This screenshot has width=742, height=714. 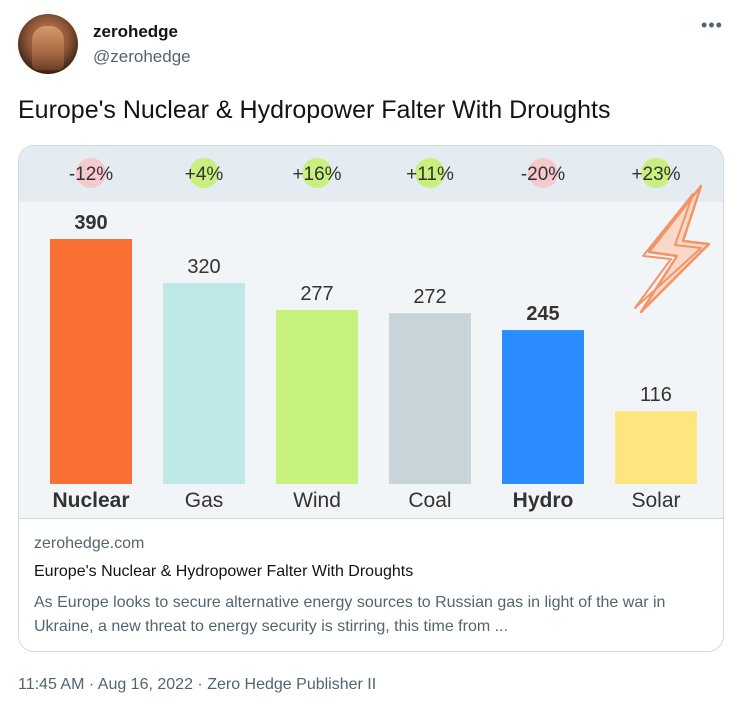 I want to click on category-label: Gas, so click(x=204, y=500).